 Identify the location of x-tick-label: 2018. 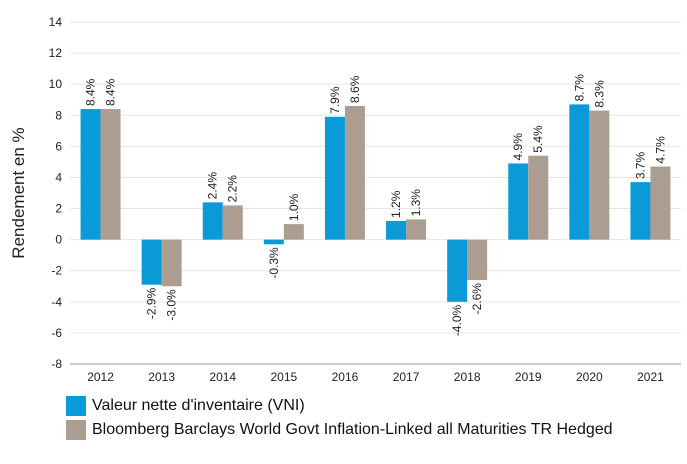
(467, 377).